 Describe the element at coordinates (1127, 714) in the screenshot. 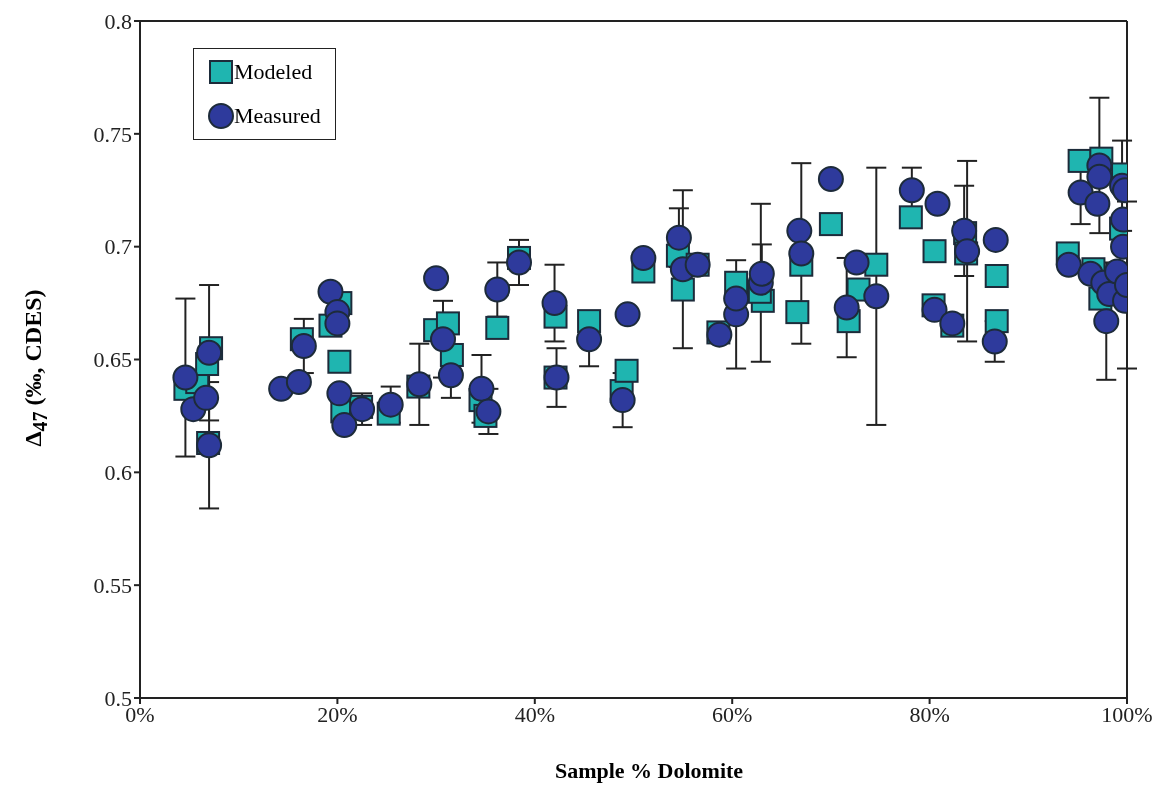

I see `x-tick-label: 100%` at that location.